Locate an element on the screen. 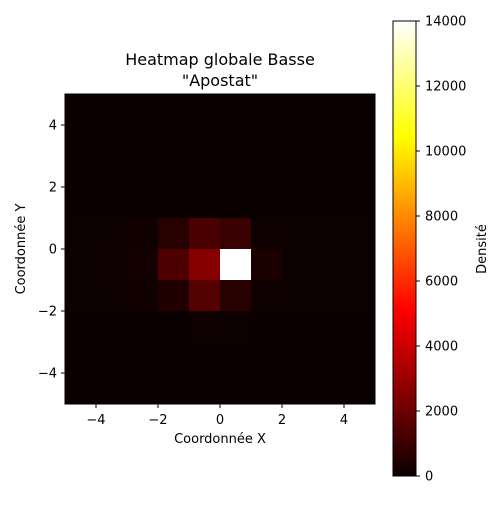 The height and width of the screenshot is (505, 500). x-tick-label: 2 is located at coordinates (282, 420).